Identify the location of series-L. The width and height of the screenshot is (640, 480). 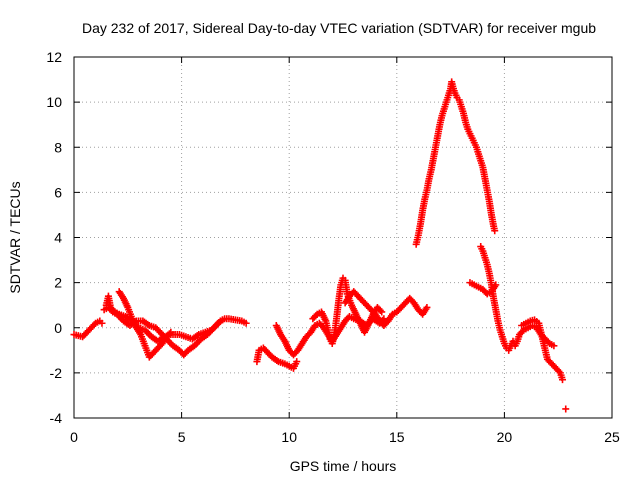
(542, 350).